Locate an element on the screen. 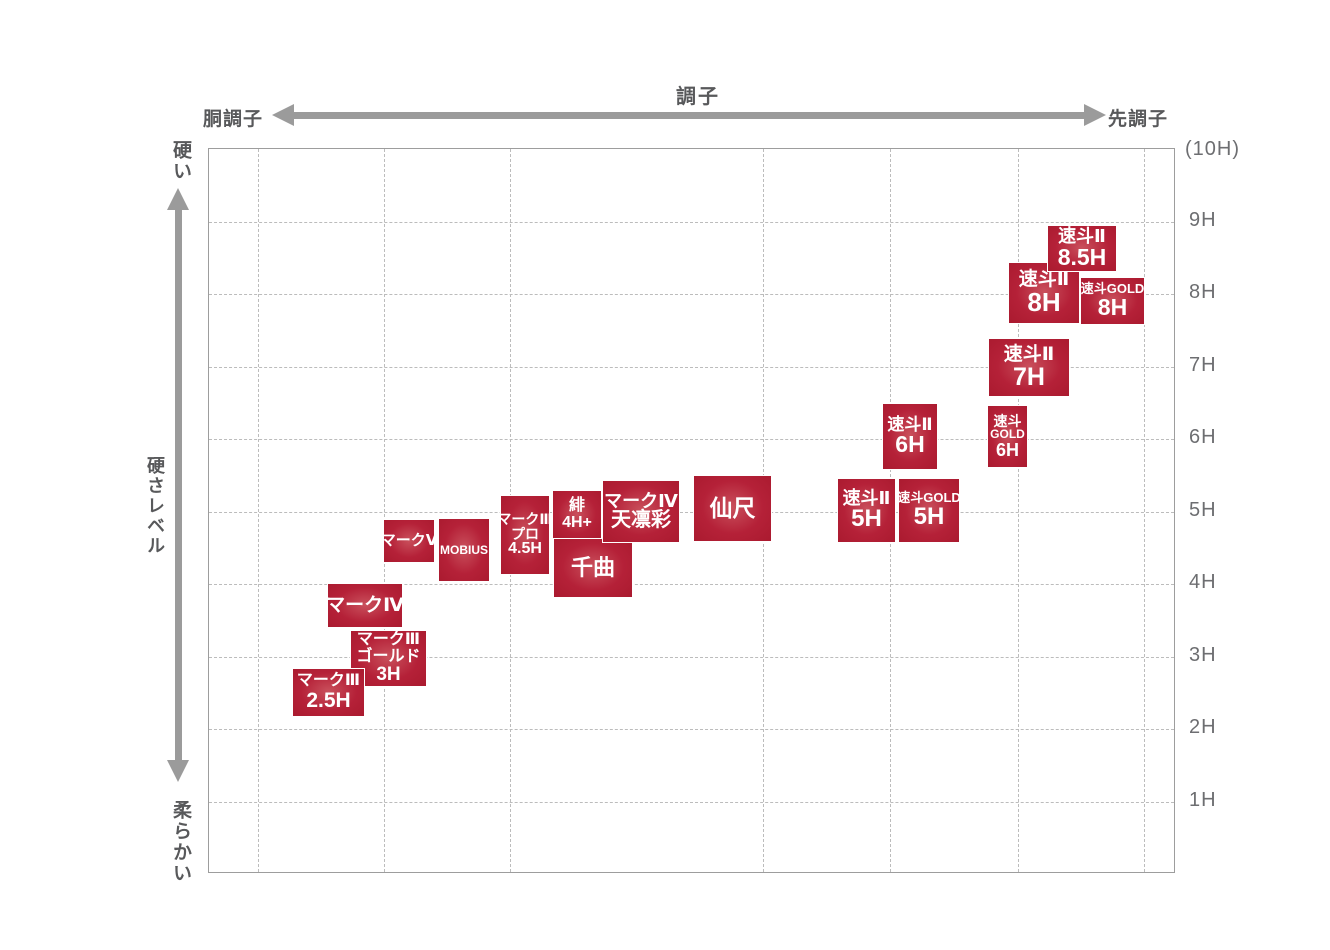  product-box-hayato2-7h: 速斗Ⅱ 7H is located at coordinates (1029, 367).